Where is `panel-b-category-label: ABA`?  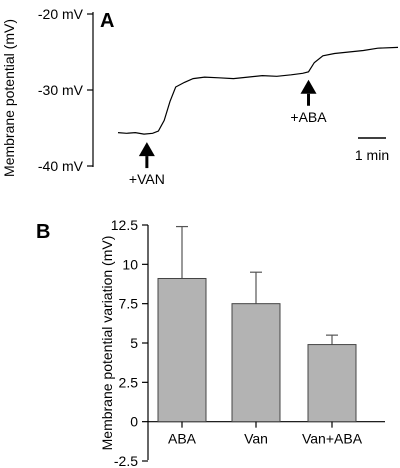 panel-b-category-label: ABA is located at coordinates (182, 439).